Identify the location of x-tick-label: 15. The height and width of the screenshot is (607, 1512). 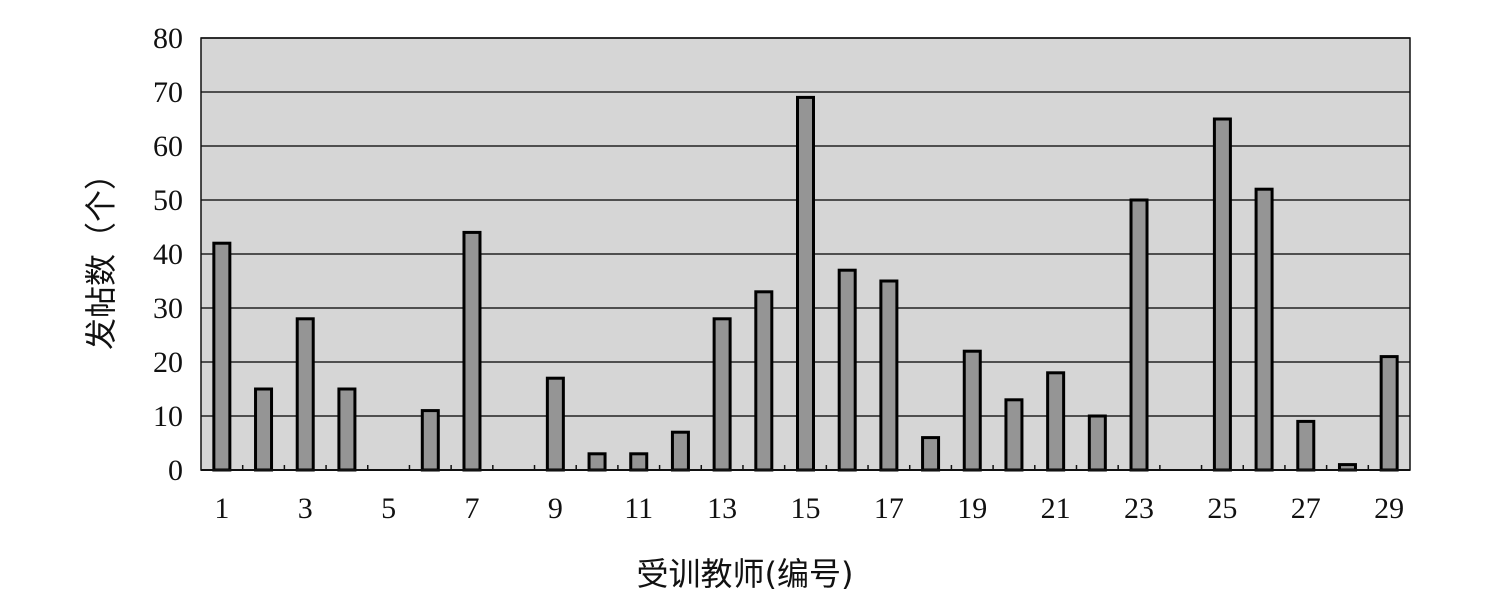
(806, 508).